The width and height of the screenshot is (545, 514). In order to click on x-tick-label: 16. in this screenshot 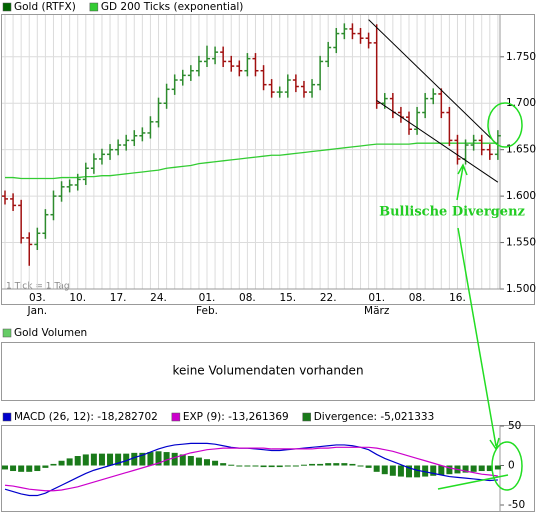, I will do `click(457, 298)`.